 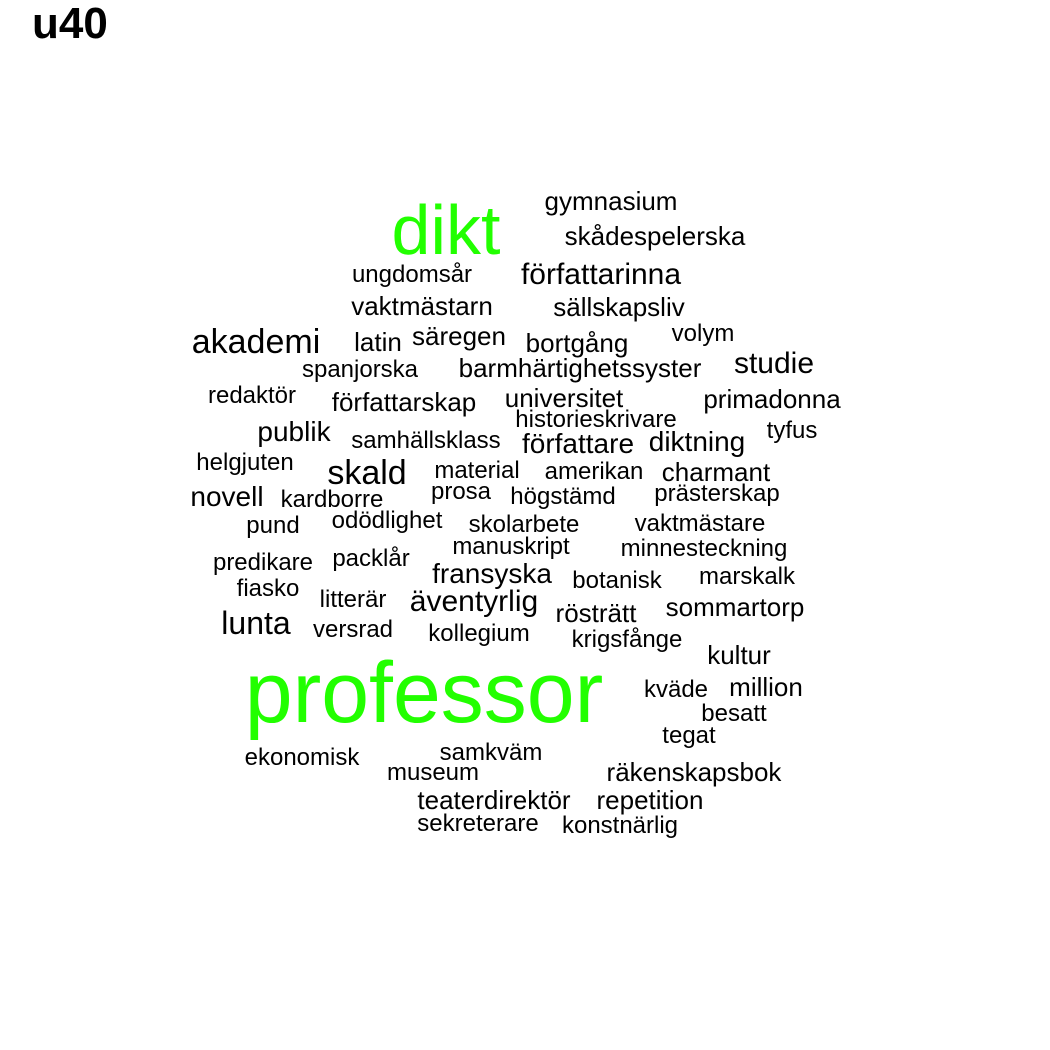 I want to click on page-title: u40, so click(x=70, y=24).